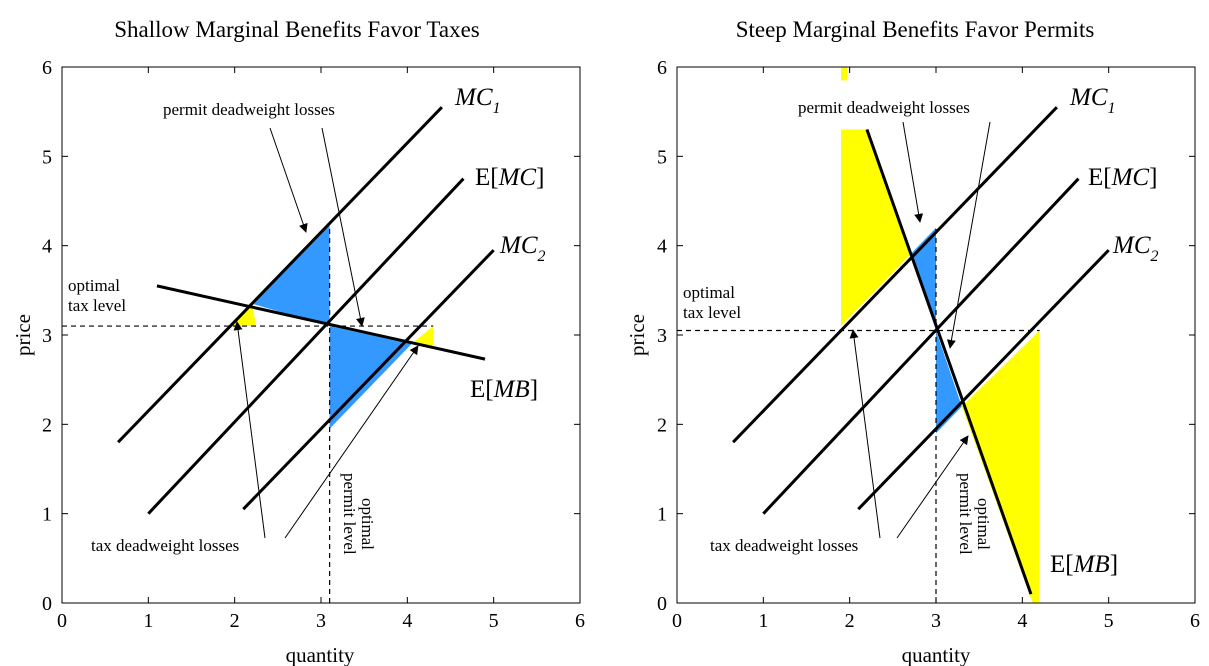 The width and height of the screenshot is (1209, 666). I want to click on left-emc-line, so click(306, 346).